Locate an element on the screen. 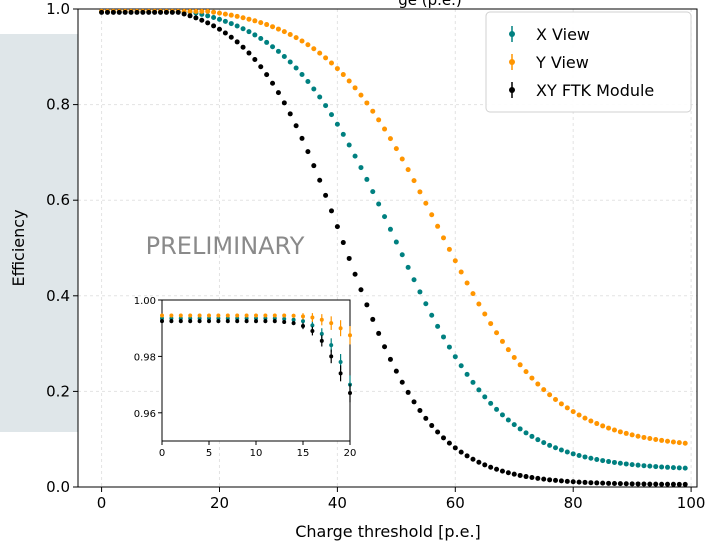 Image resolution: width=705 pixels, height=549 pixels. y-tick-label: 1.0 is located at coordinates (58, 9).